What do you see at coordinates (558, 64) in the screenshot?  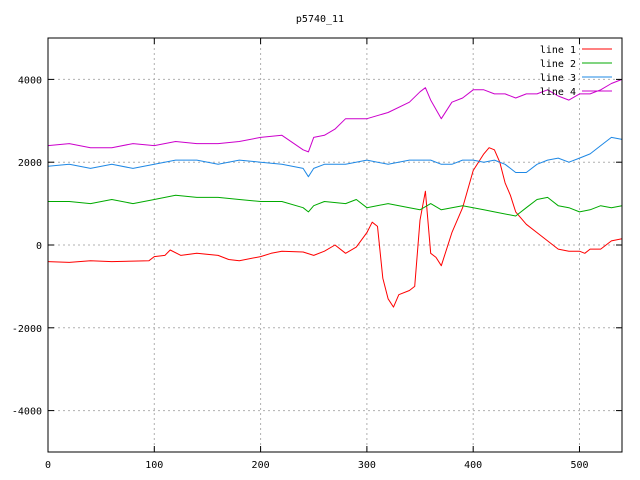 I see `legend-label: line 2` at bounding box center [558, 64].